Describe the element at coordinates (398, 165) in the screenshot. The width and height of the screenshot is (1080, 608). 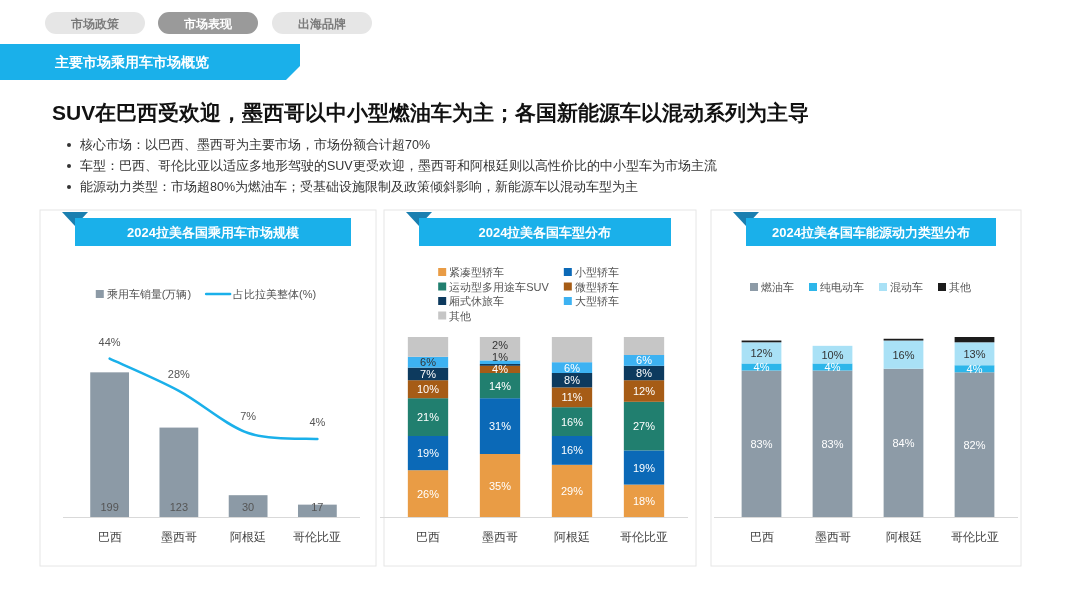
I see `text: 车型：巴西、哥伦比亚以适应多地形驾驶的SUV更受欢迎，墨西哥和阿根廷则以高性价比的中小型车为市场主流` at that location.